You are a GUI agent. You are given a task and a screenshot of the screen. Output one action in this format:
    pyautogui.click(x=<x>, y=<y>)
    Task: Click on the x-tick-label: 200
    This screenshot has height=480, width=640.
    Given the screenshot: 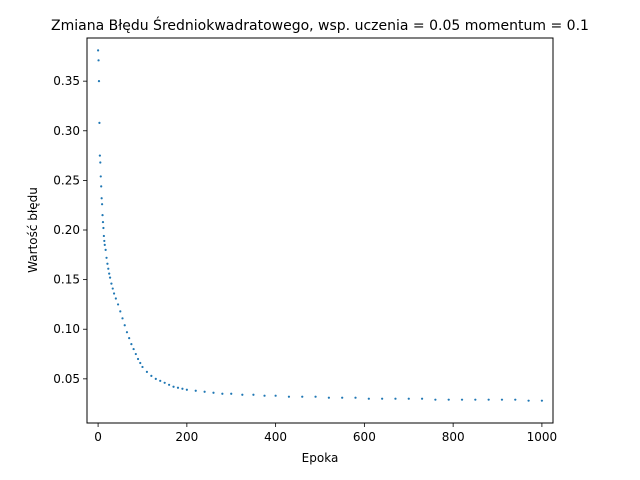 What is the action you would take?
    pyautogui.click(x=186, y=437)
    